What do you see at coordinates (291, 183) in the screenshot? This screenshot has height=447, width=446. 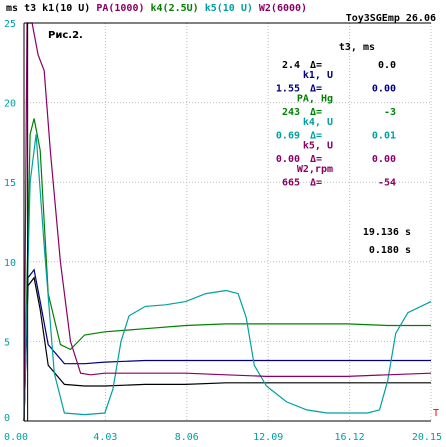 I see `readout-value-5: 665` at bounding box center [291, 183].